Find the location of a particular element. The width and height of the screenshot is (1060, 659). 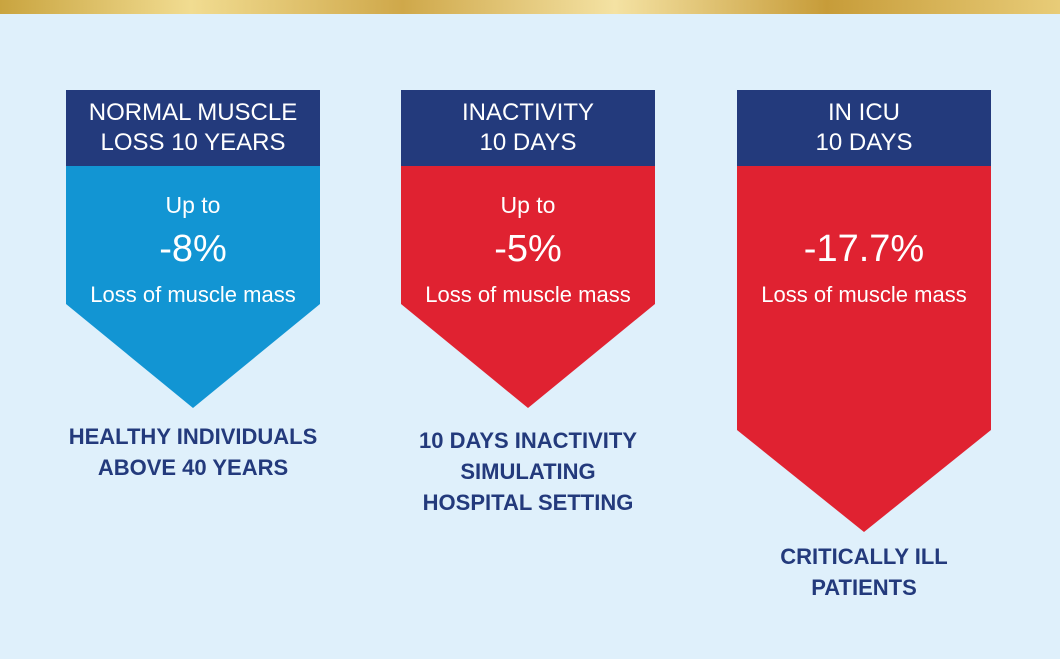

down-arrow-shape: -17.7% Loss of muscle mass is located at coordinates (864, 349).